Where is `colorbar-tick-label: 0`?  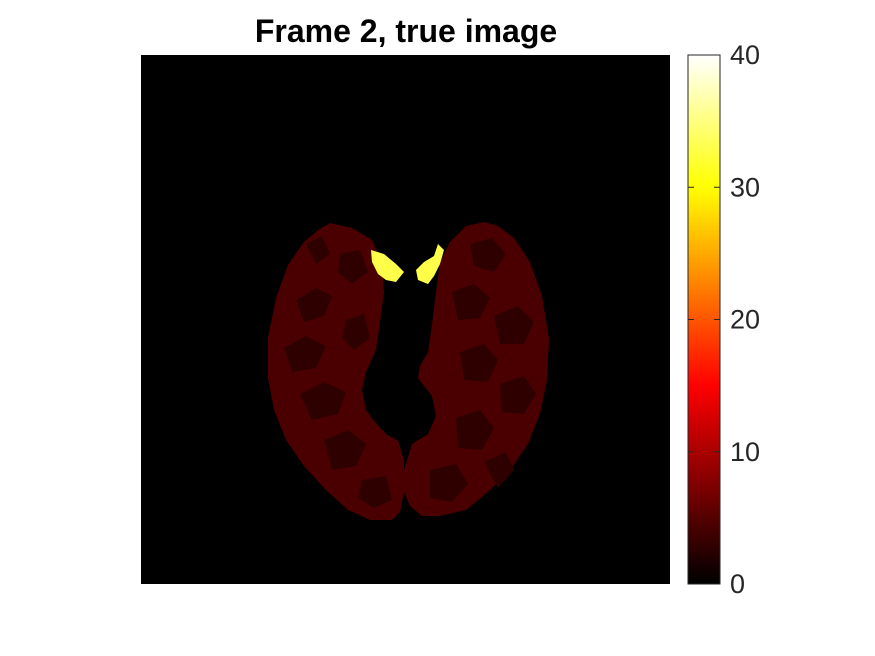 colorbar-tick-label: 0 is located at coordinates (737, 584).